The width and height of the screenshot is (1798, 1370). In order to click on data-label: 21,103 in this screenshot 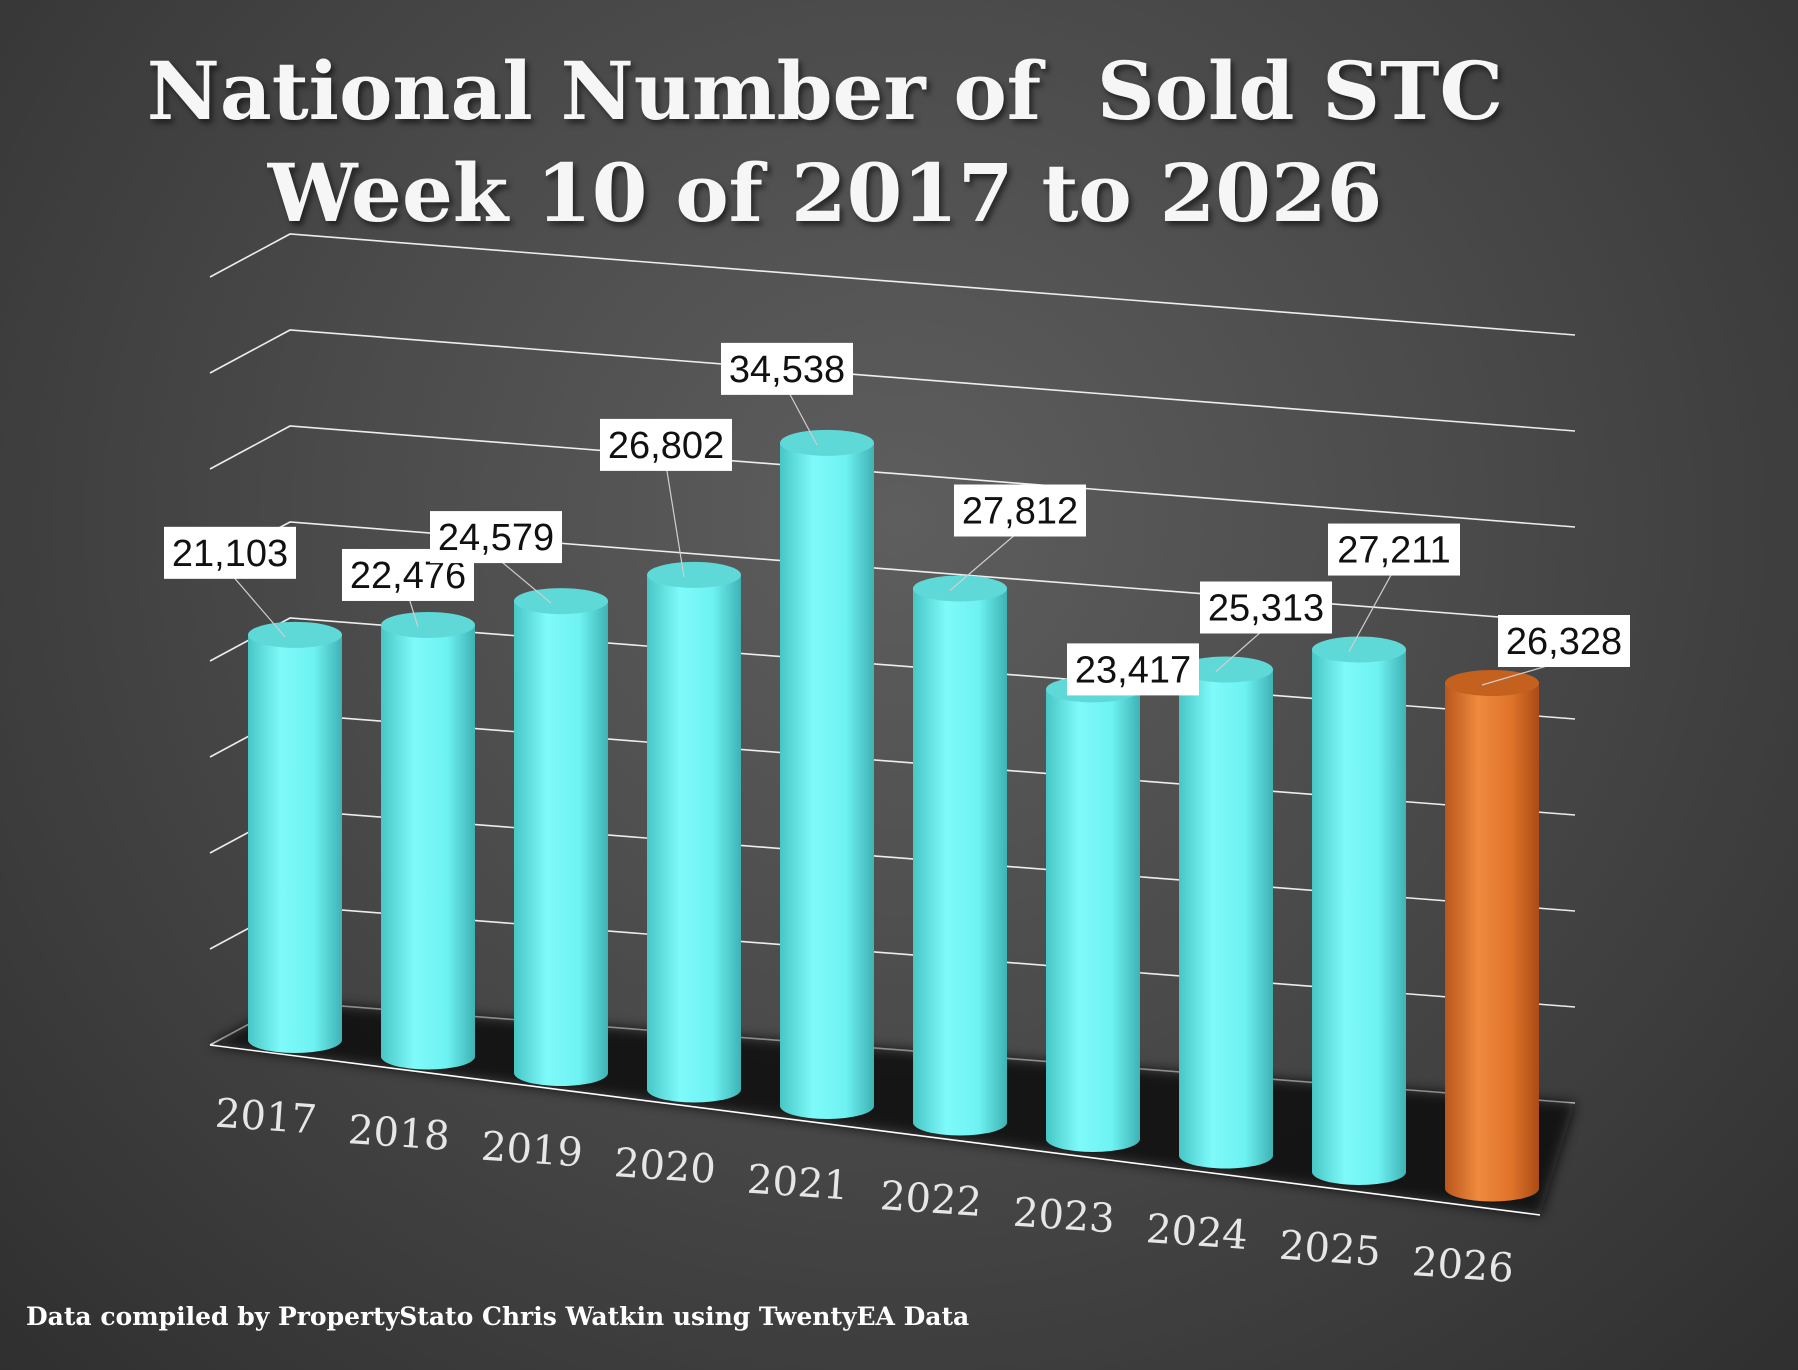, I will do `click(230, 582)`.